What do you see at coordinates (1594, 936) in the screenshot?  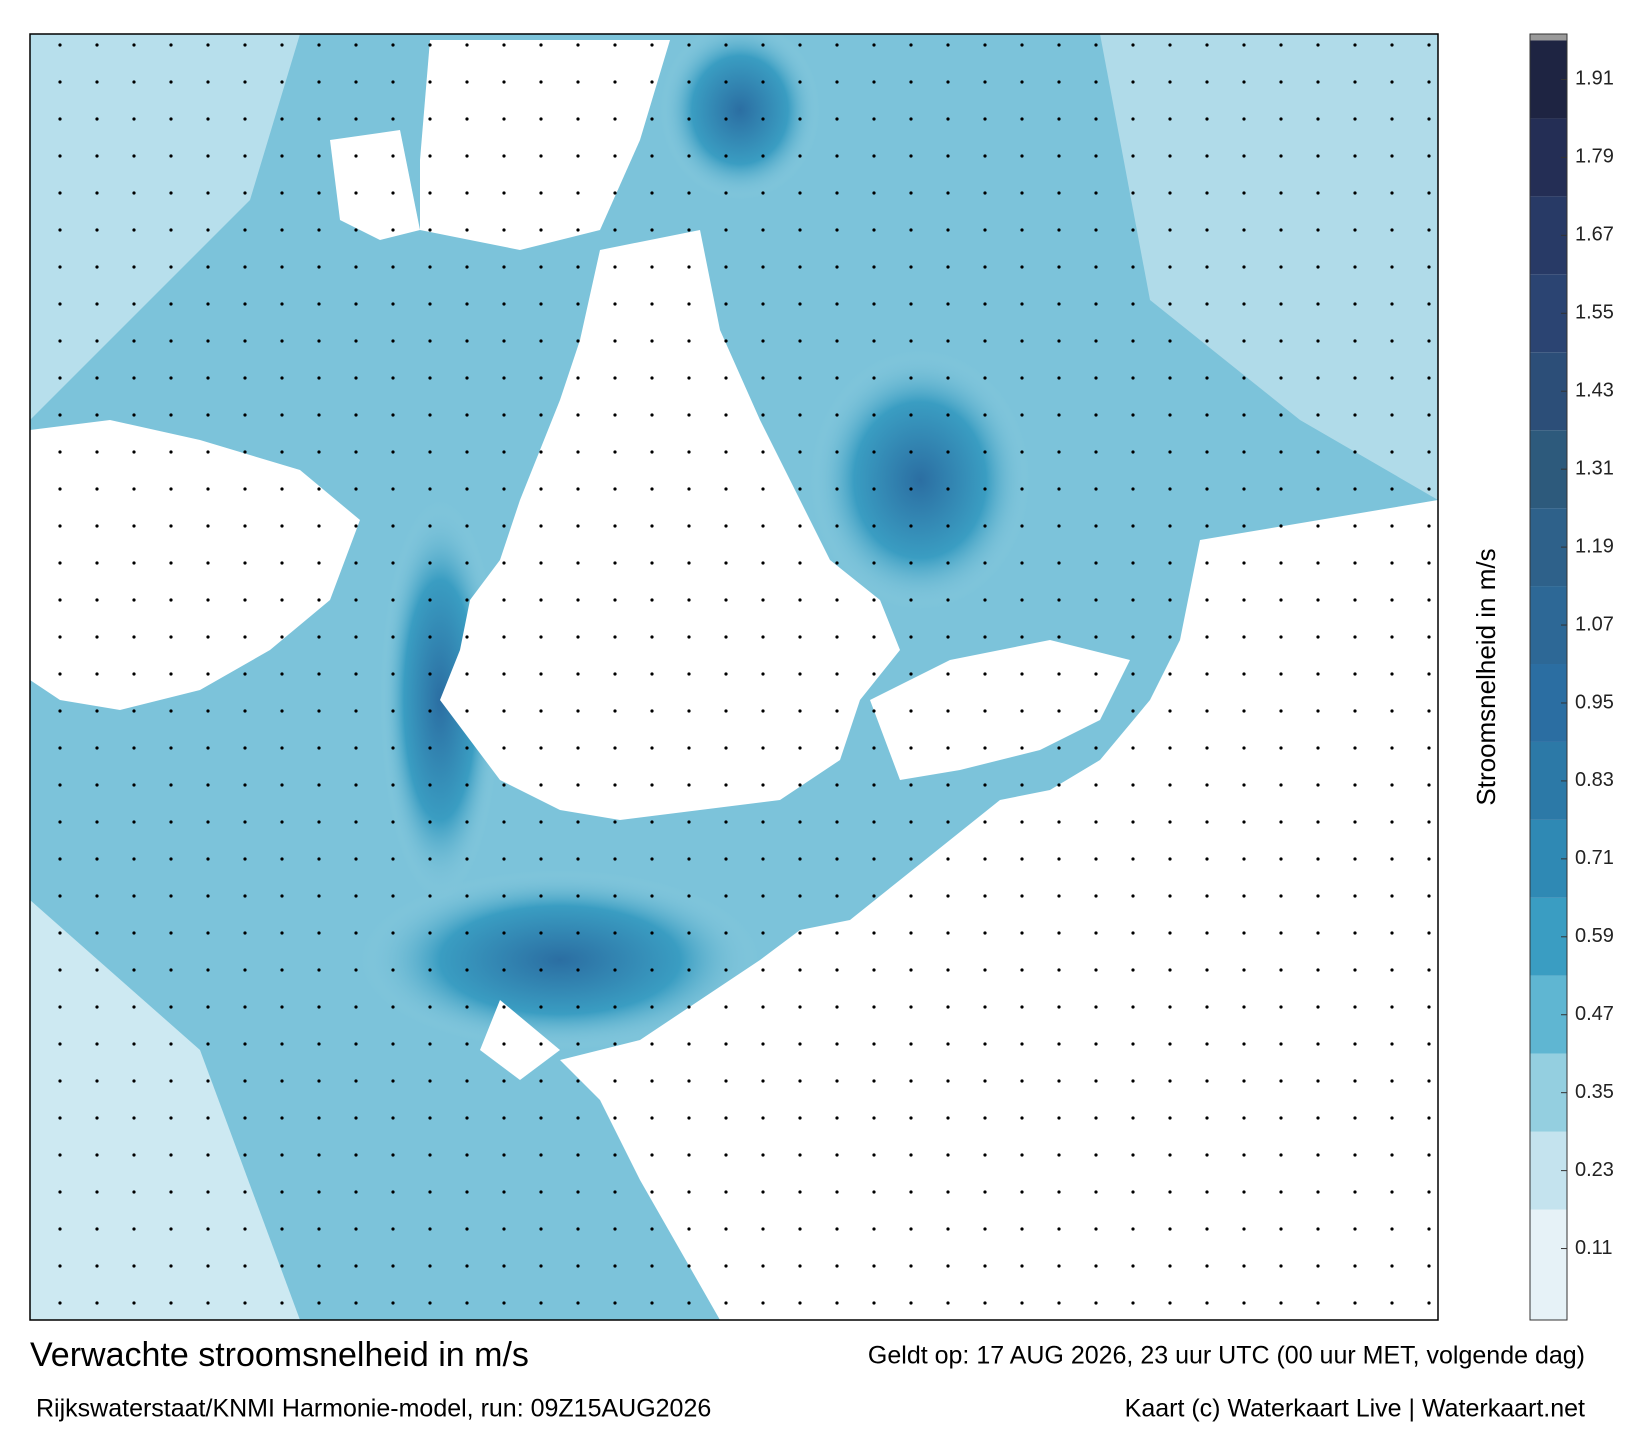 I see `colorbar-tick-label: 0.59` at bounding box center [1594, 936].